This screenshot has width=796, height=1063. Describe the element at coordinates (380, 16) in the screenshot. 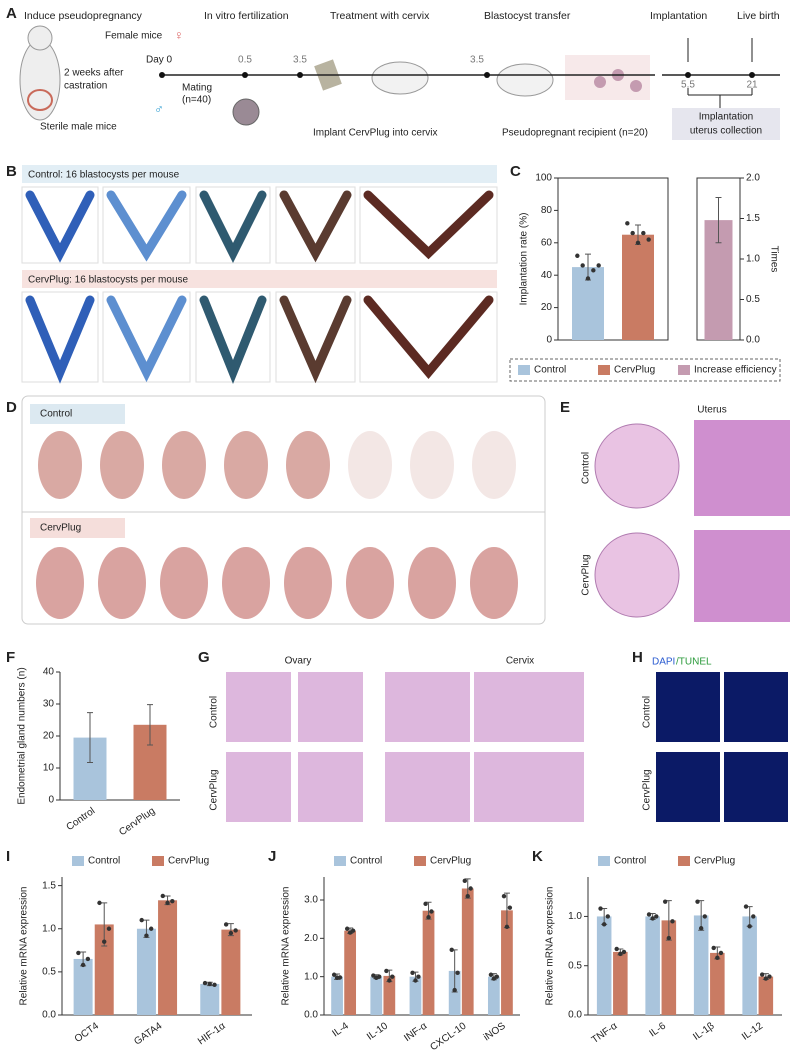

I see `step-title: Treatment with cervix` at that location.